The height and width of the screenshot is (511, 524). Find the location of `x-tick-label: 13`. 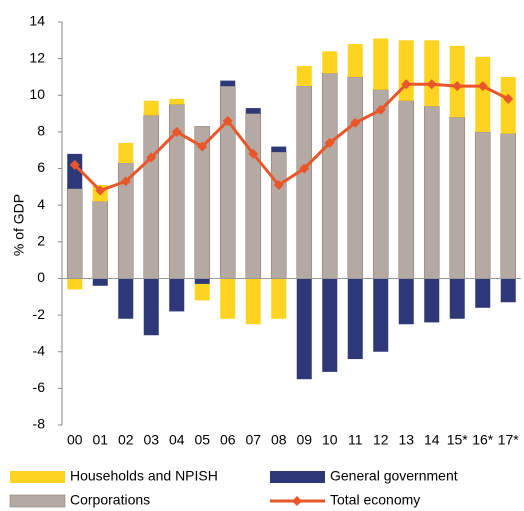

x-tick-label: 13 is located at coordinates (406, 440).